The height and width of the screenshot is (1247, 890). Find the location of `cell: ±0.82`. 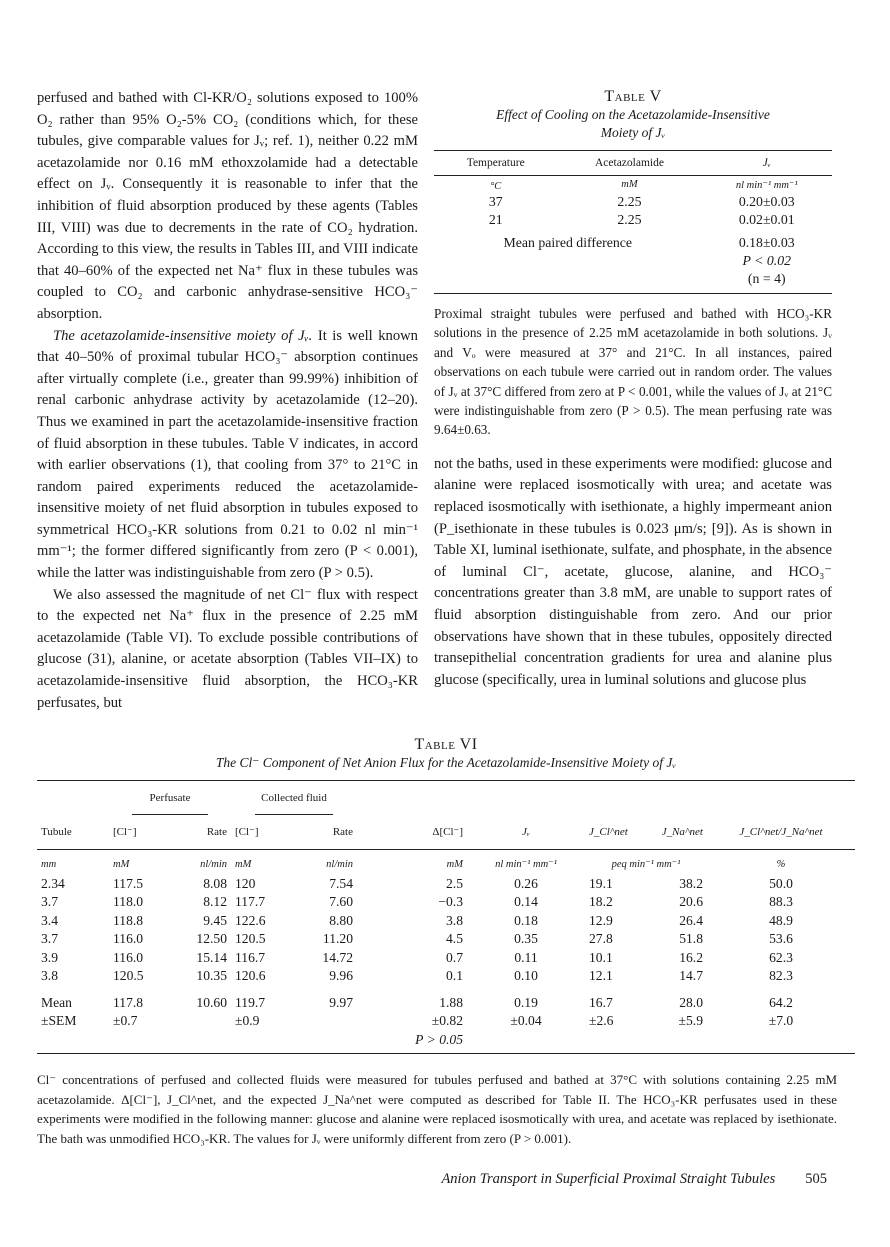

cell: ±0.82 is located at coordinates (447, 1021).